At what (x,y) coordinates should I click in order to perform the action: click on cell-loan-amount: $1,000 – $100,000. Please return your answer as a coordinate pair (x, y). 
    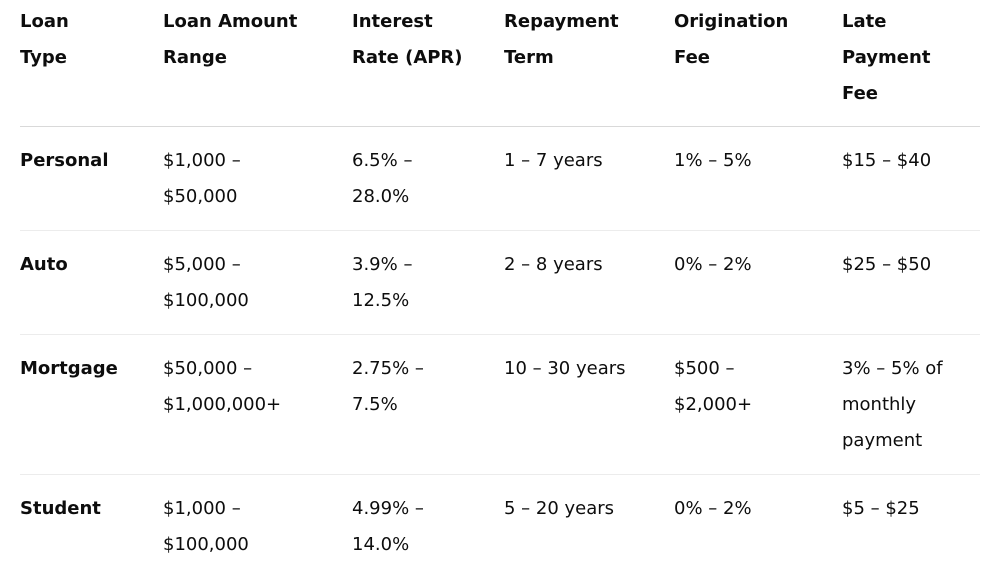
    Looking at the image, I should click on (257, 526).